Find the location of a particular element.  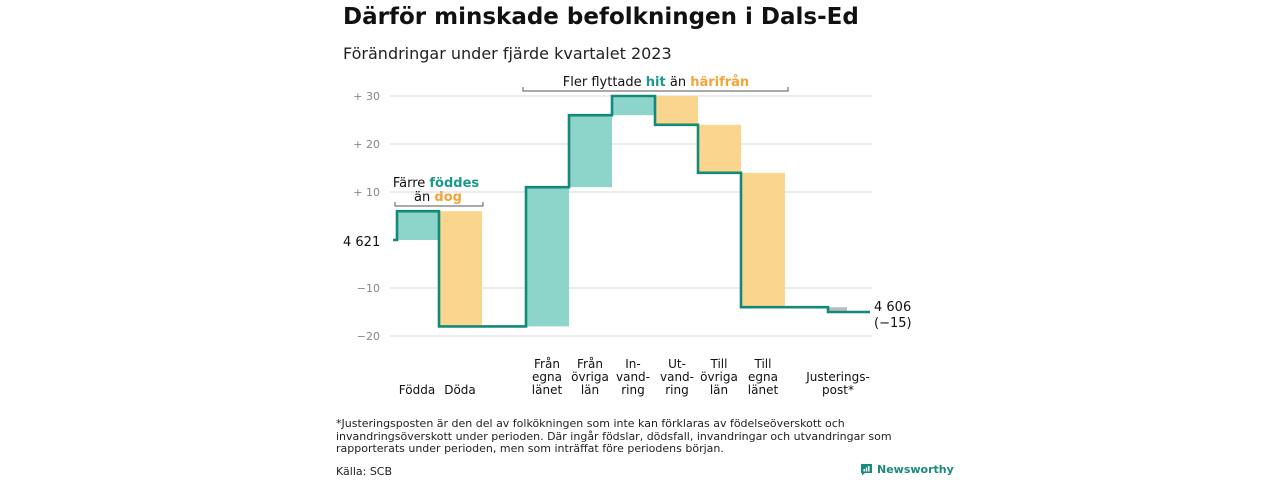

x-label-utvandring: vand- is located at coordinates (677, 377).